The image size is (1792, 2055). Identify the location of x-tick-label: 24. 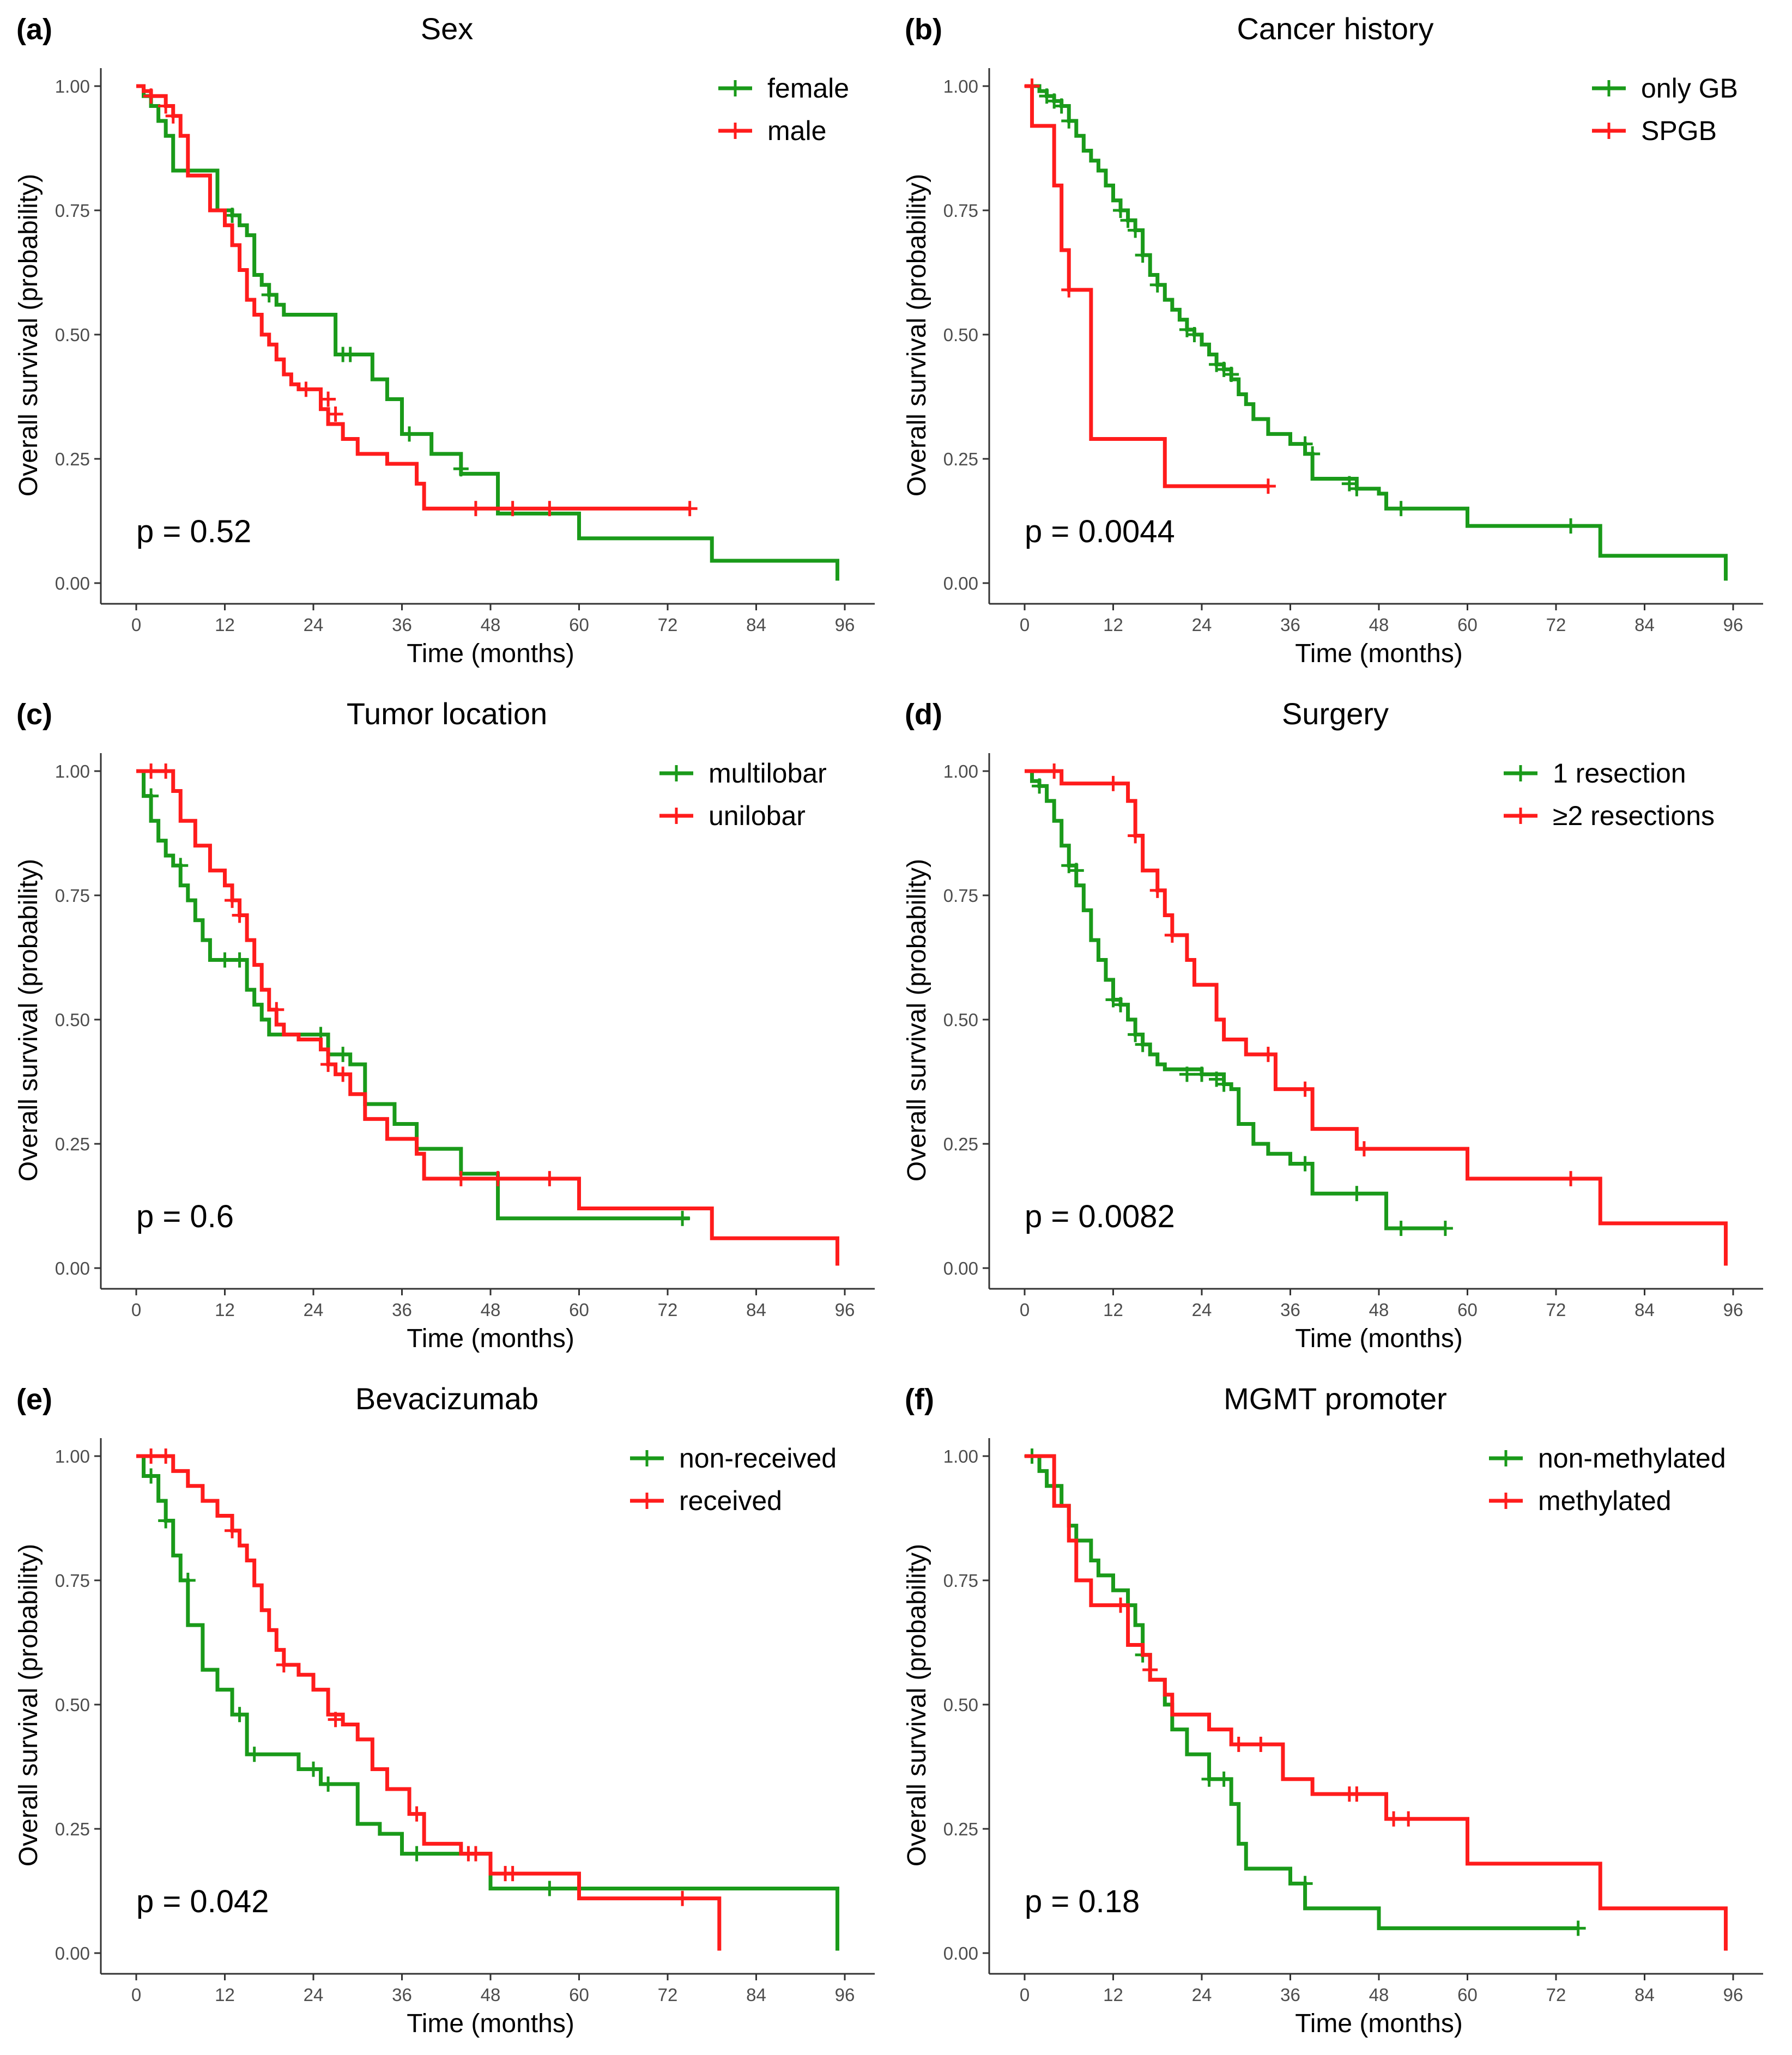
(314, 1310).